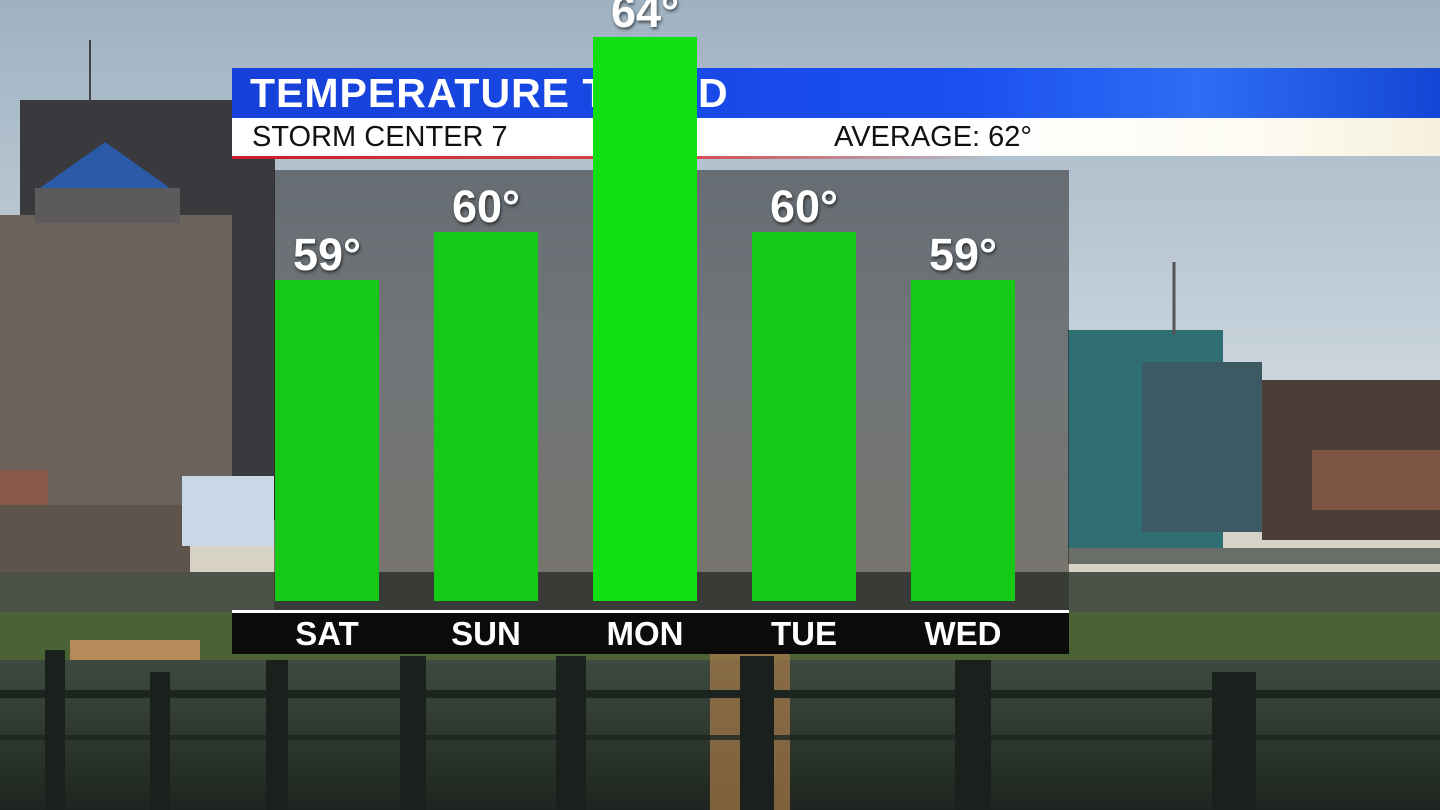  I want to click on average-temperature: AVERAGE: 62°, so click(933, 137).